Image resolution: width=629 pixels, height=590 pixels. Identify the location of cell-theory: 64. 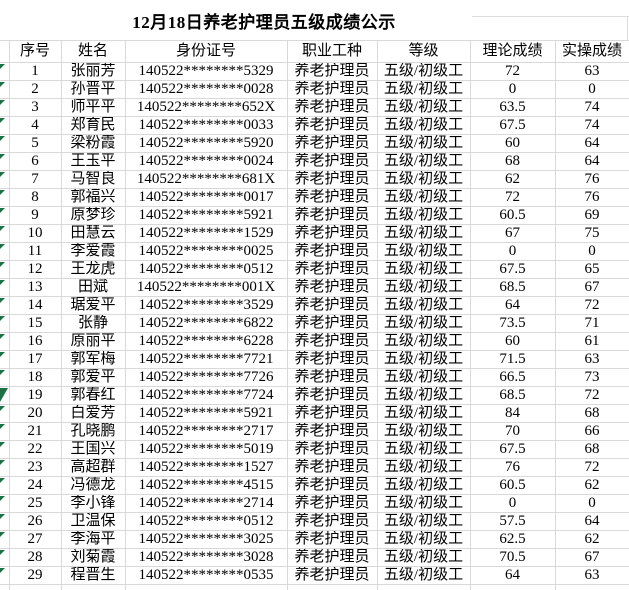
(512, 306).